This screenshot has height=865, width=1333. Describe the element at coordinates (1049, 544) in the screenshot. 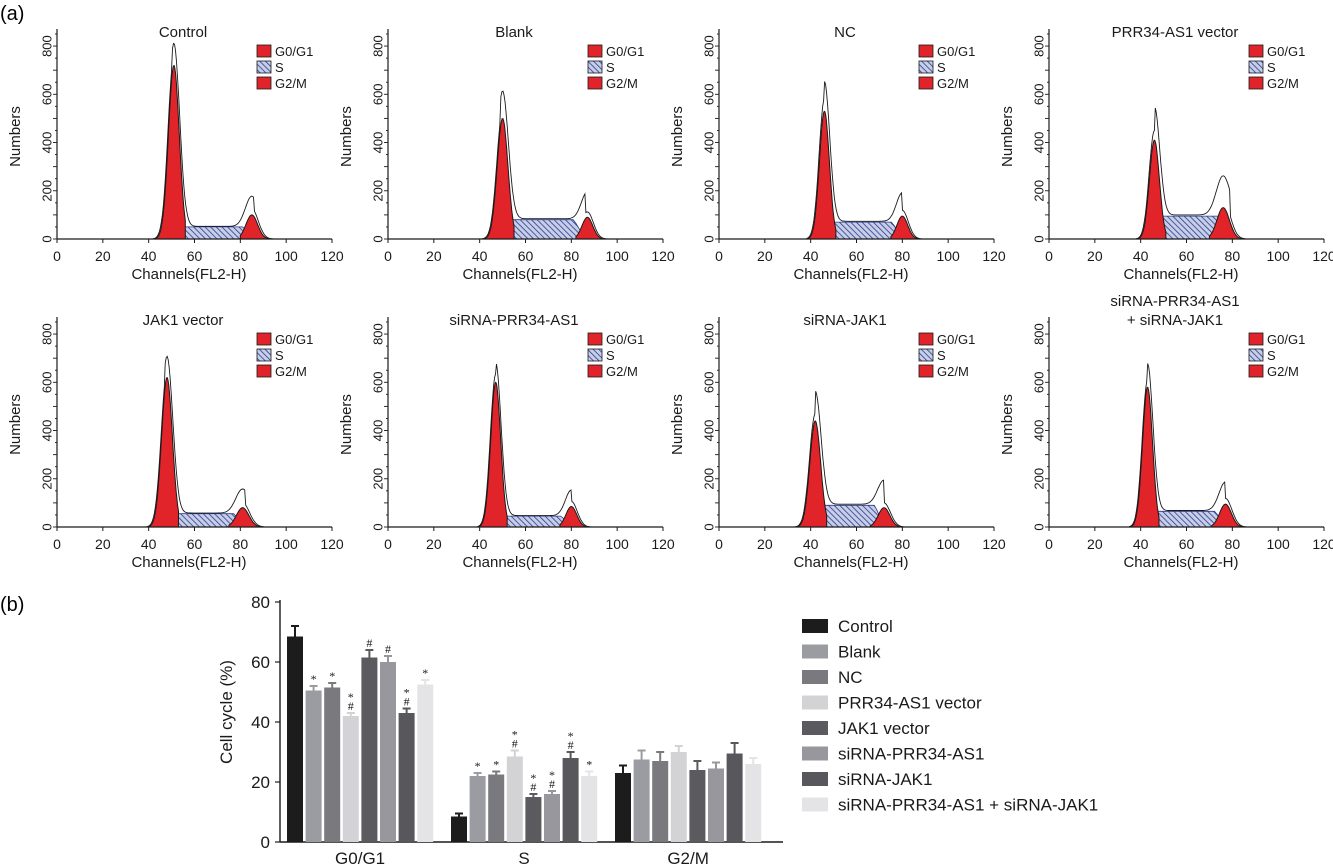

I see `x-tick-label: 0` at that location.